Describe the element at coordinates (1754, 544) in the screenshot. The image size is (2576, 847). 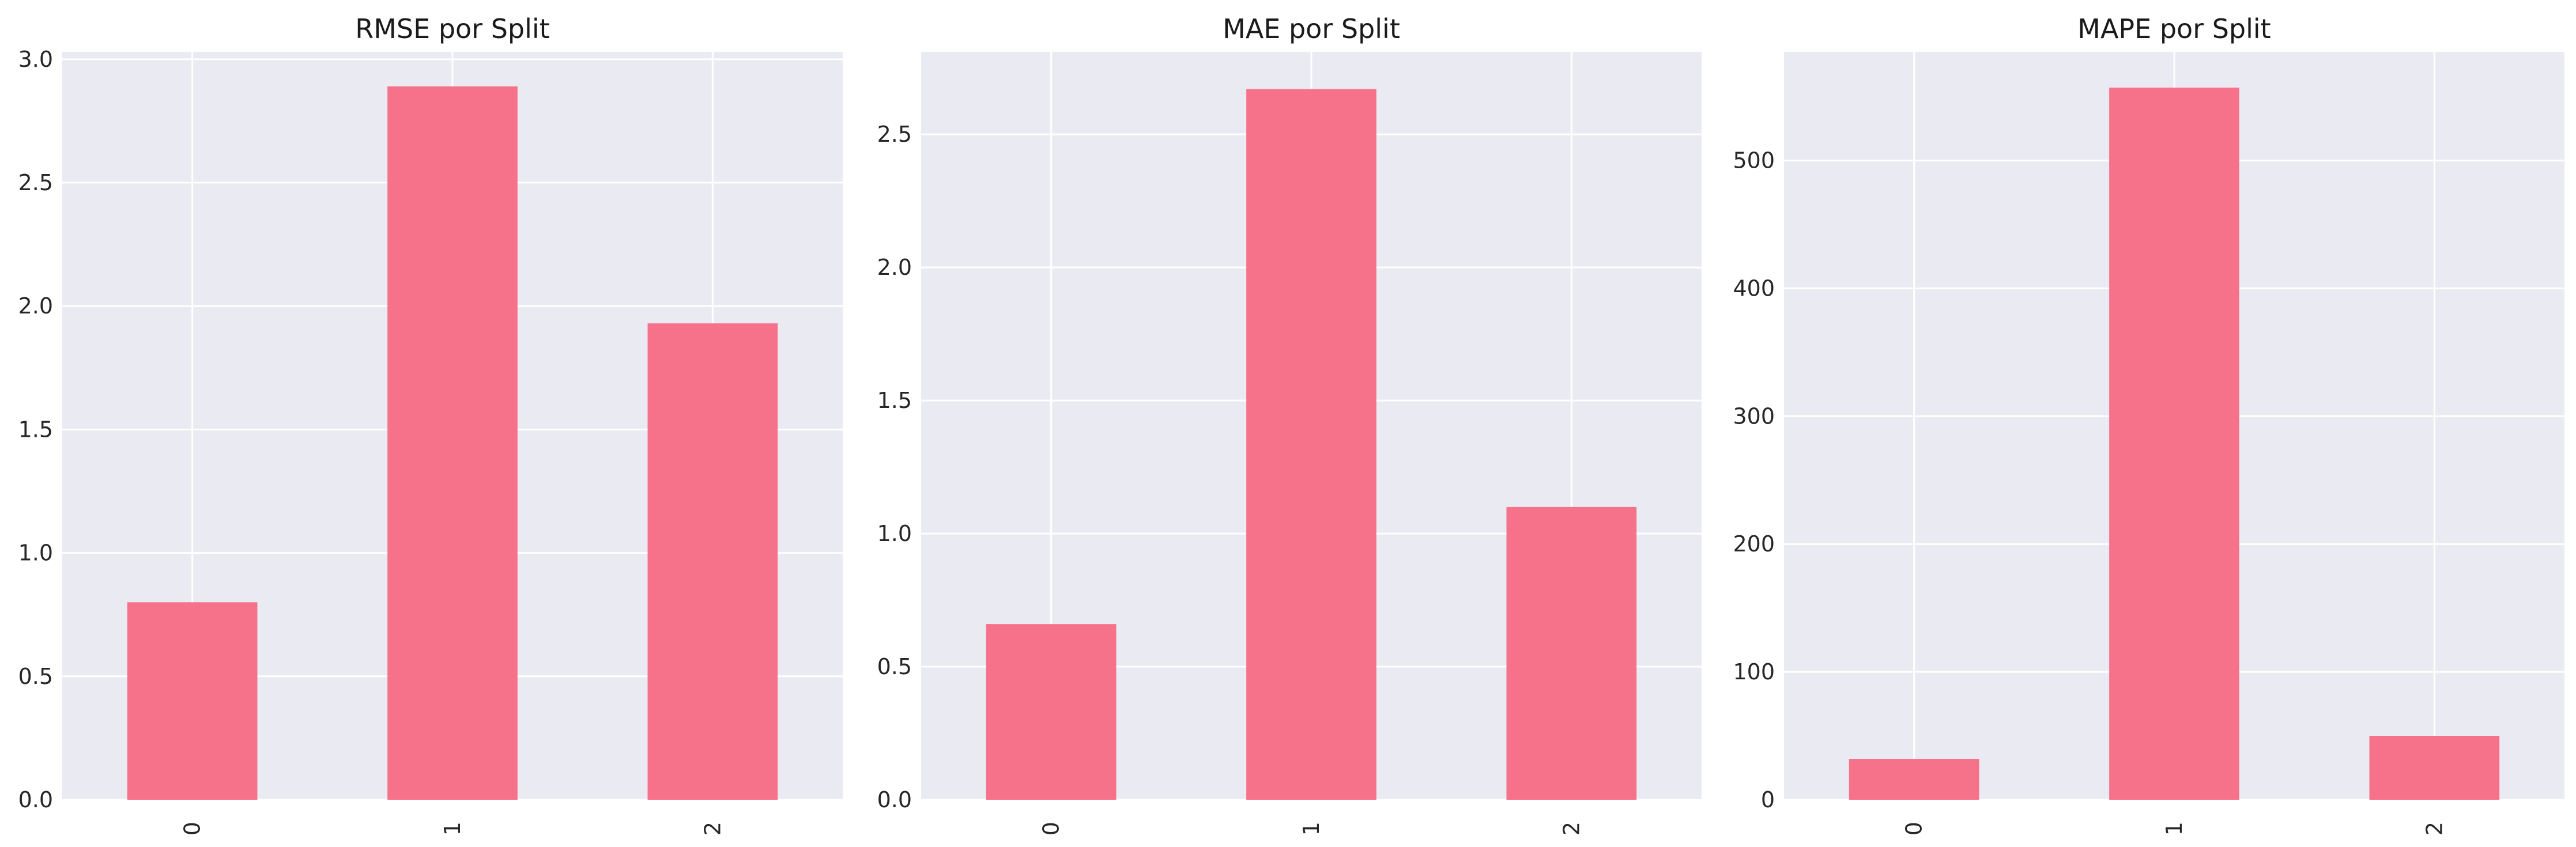
I see `y-tick-label: 200` at that location.